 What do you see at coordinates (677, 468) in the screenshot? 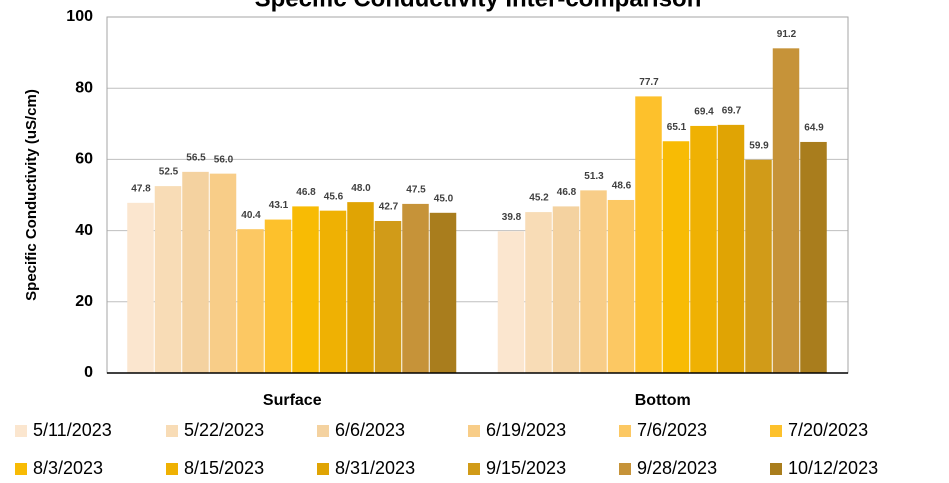
I see `legend-label: 9/28/2023` at bounding box center [677, 468].